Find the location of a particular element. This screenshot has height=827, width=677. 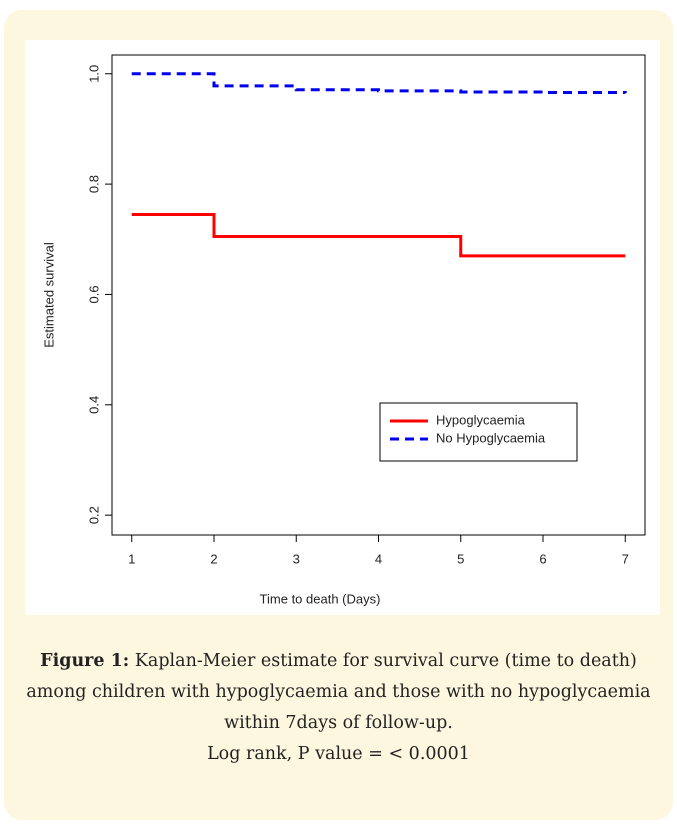

x-tick-label: 6 is located at coordinates (542, 558).